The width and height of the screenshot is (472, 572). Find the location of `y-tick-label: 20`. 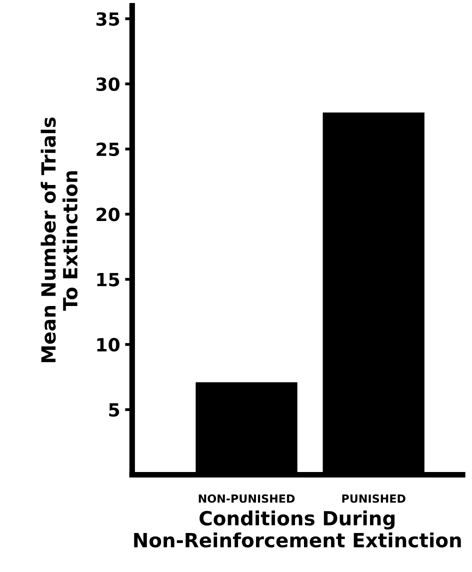

y-tick-label: 20 is located at coordinates (108, 215).